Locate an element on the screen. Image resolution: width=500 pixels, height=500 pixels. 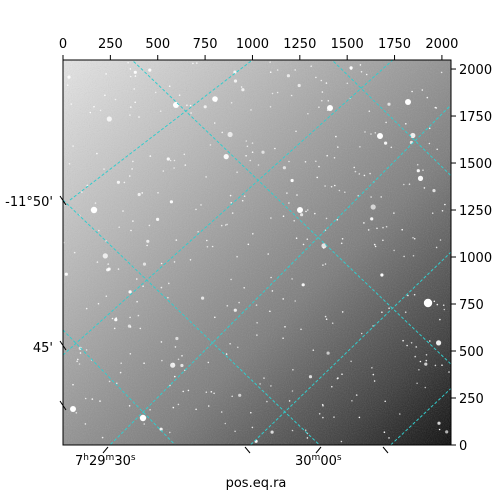
ra-tick is located at coordinates (385, 450).